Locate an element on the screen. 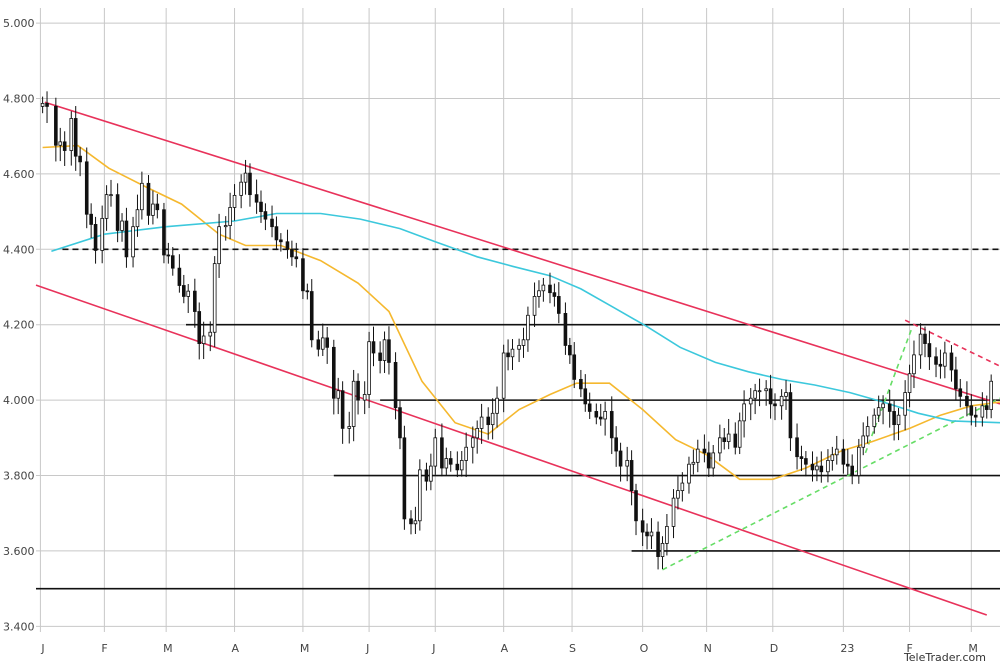 The height and width of the screenshot is (667, 1000). x-tick-label: F is located at coordinates (104, 648).